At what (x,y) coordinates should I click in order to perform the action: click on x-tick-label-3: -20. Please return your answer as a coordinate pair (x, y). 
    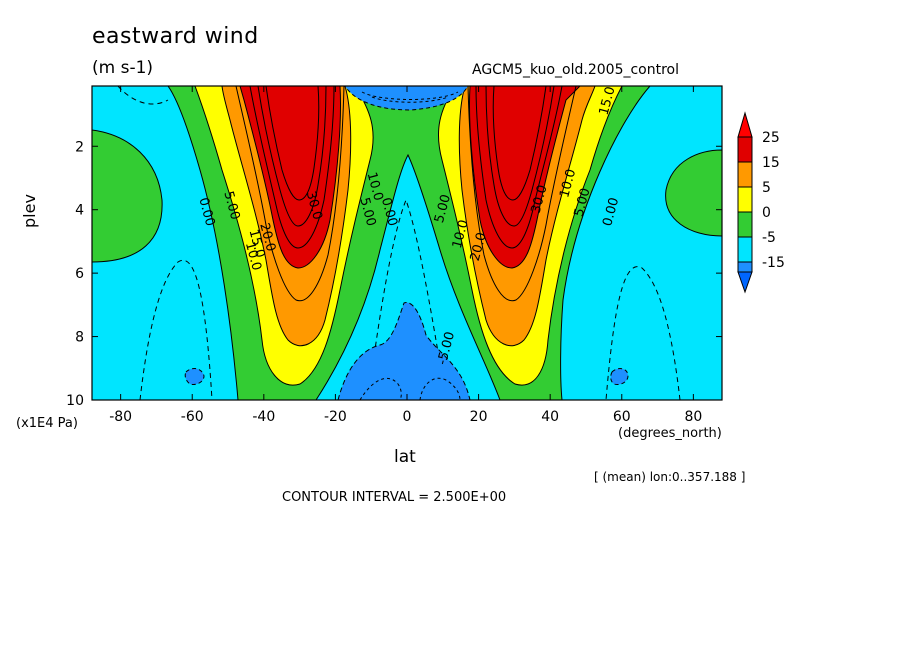
    Looking at the image, I should click on (335, 417).